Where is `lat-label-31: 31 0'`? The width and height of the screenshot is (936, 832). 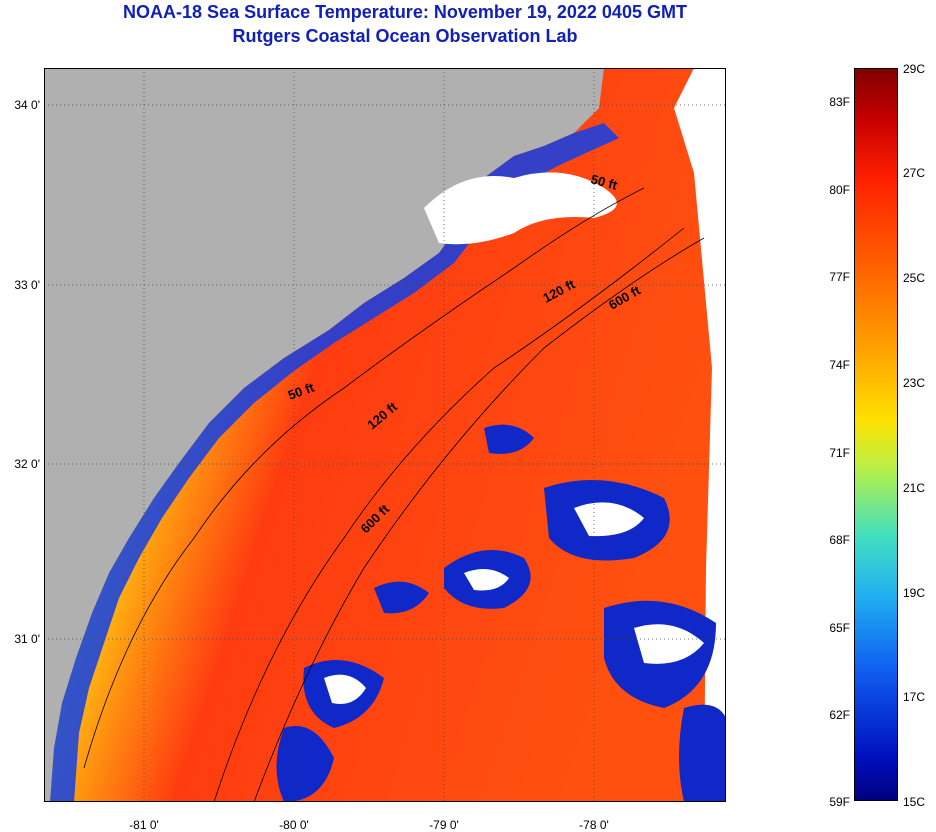
lat-label-31: 31 0' is located at coordinates (27, 639).